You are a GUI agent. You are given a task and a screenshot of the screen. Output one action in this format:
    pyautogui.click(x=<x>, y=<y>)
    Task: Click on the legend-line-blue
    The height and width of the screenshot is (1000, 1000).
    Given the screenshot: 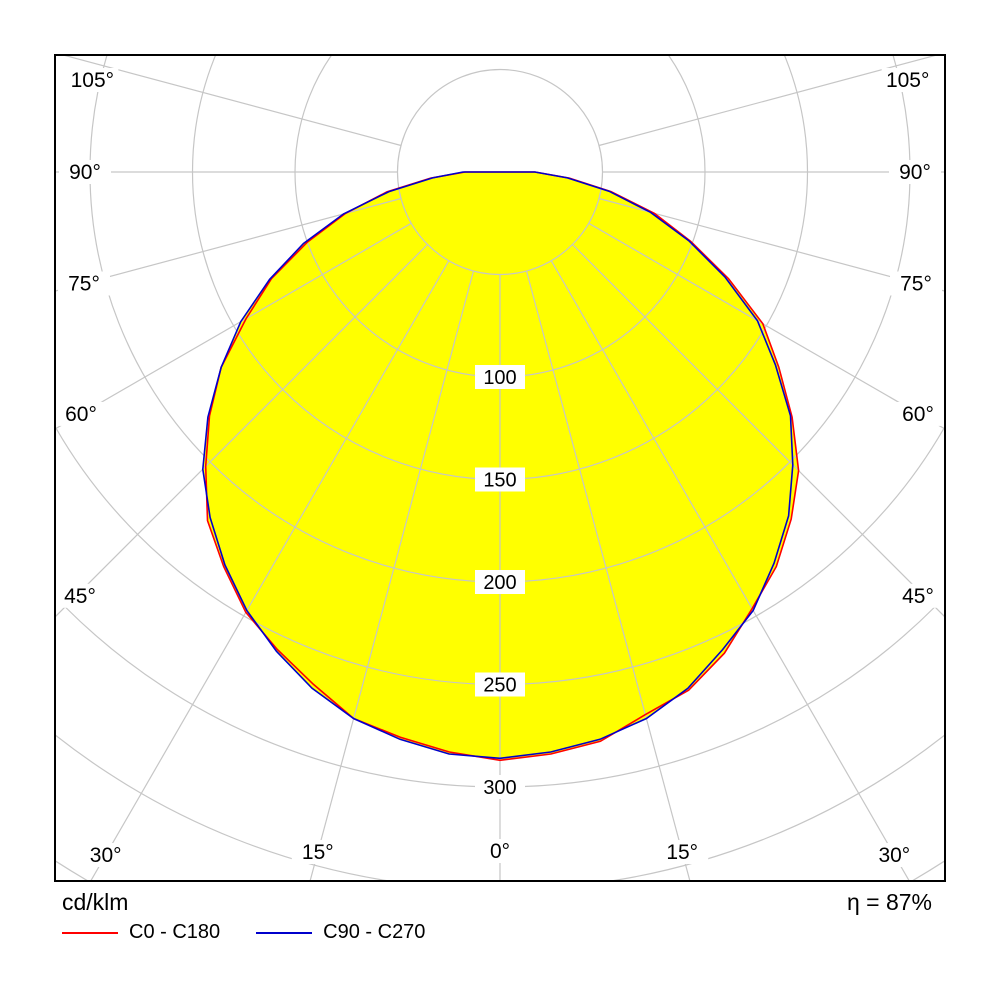 What is the action you would take?
    pyautogui.click(x=284, y=932)
    